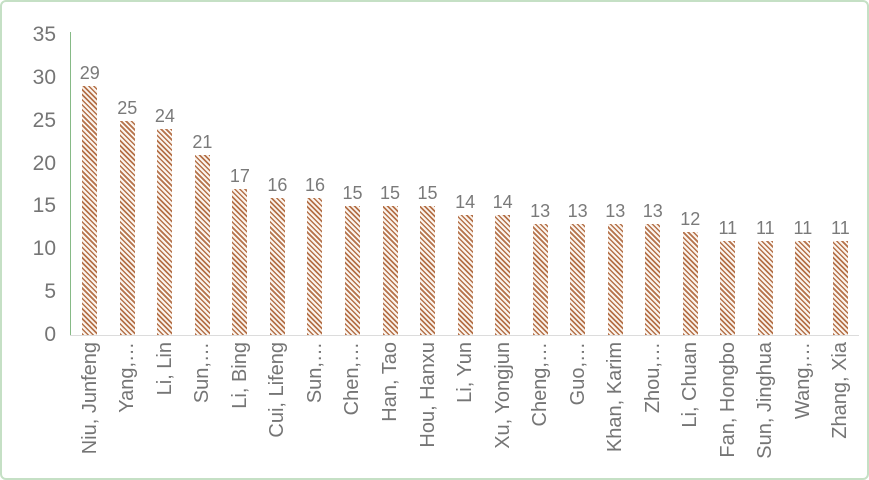  I want to click on x-axis-label-cell: Xu, Yongjun, so click(503, 410).